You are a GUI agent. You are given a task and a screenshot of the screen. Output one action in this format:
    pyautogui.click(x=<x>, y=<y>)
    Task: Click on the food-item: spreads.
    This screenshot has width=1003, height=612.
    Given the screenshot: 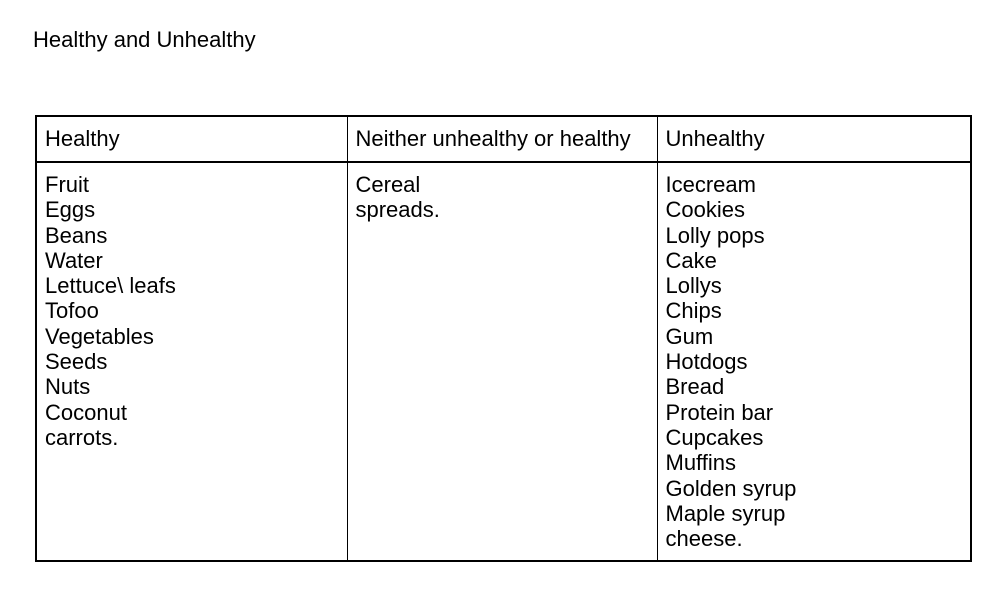 What is the action you would take?
    pyautogui.click(x=397, y=210)
    